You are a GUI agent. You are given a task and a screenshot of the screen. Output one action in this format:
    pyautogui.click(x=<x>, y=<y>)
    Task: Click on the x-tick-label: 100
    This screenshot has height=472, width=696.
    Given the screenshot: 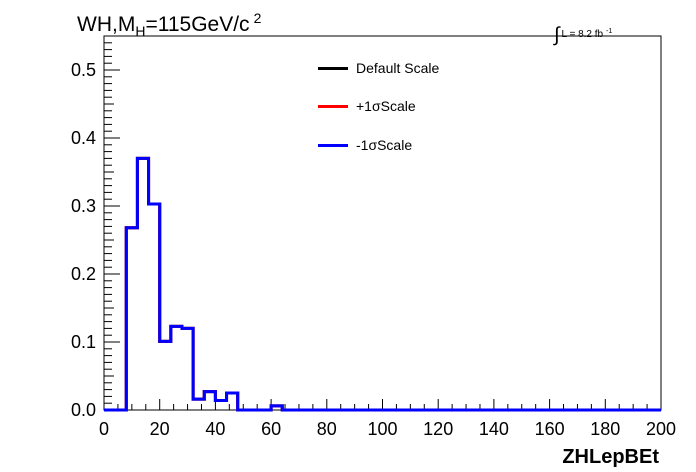 What is the action you would take?
    pyautogui.click(x=382, y=429)
    